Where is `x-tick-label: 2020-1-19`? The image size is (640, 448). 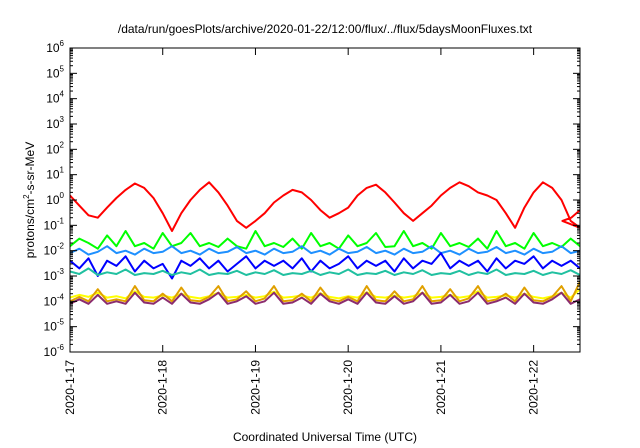
x-tick-label: 2020-1-19 is located at coordinates (255, 387).